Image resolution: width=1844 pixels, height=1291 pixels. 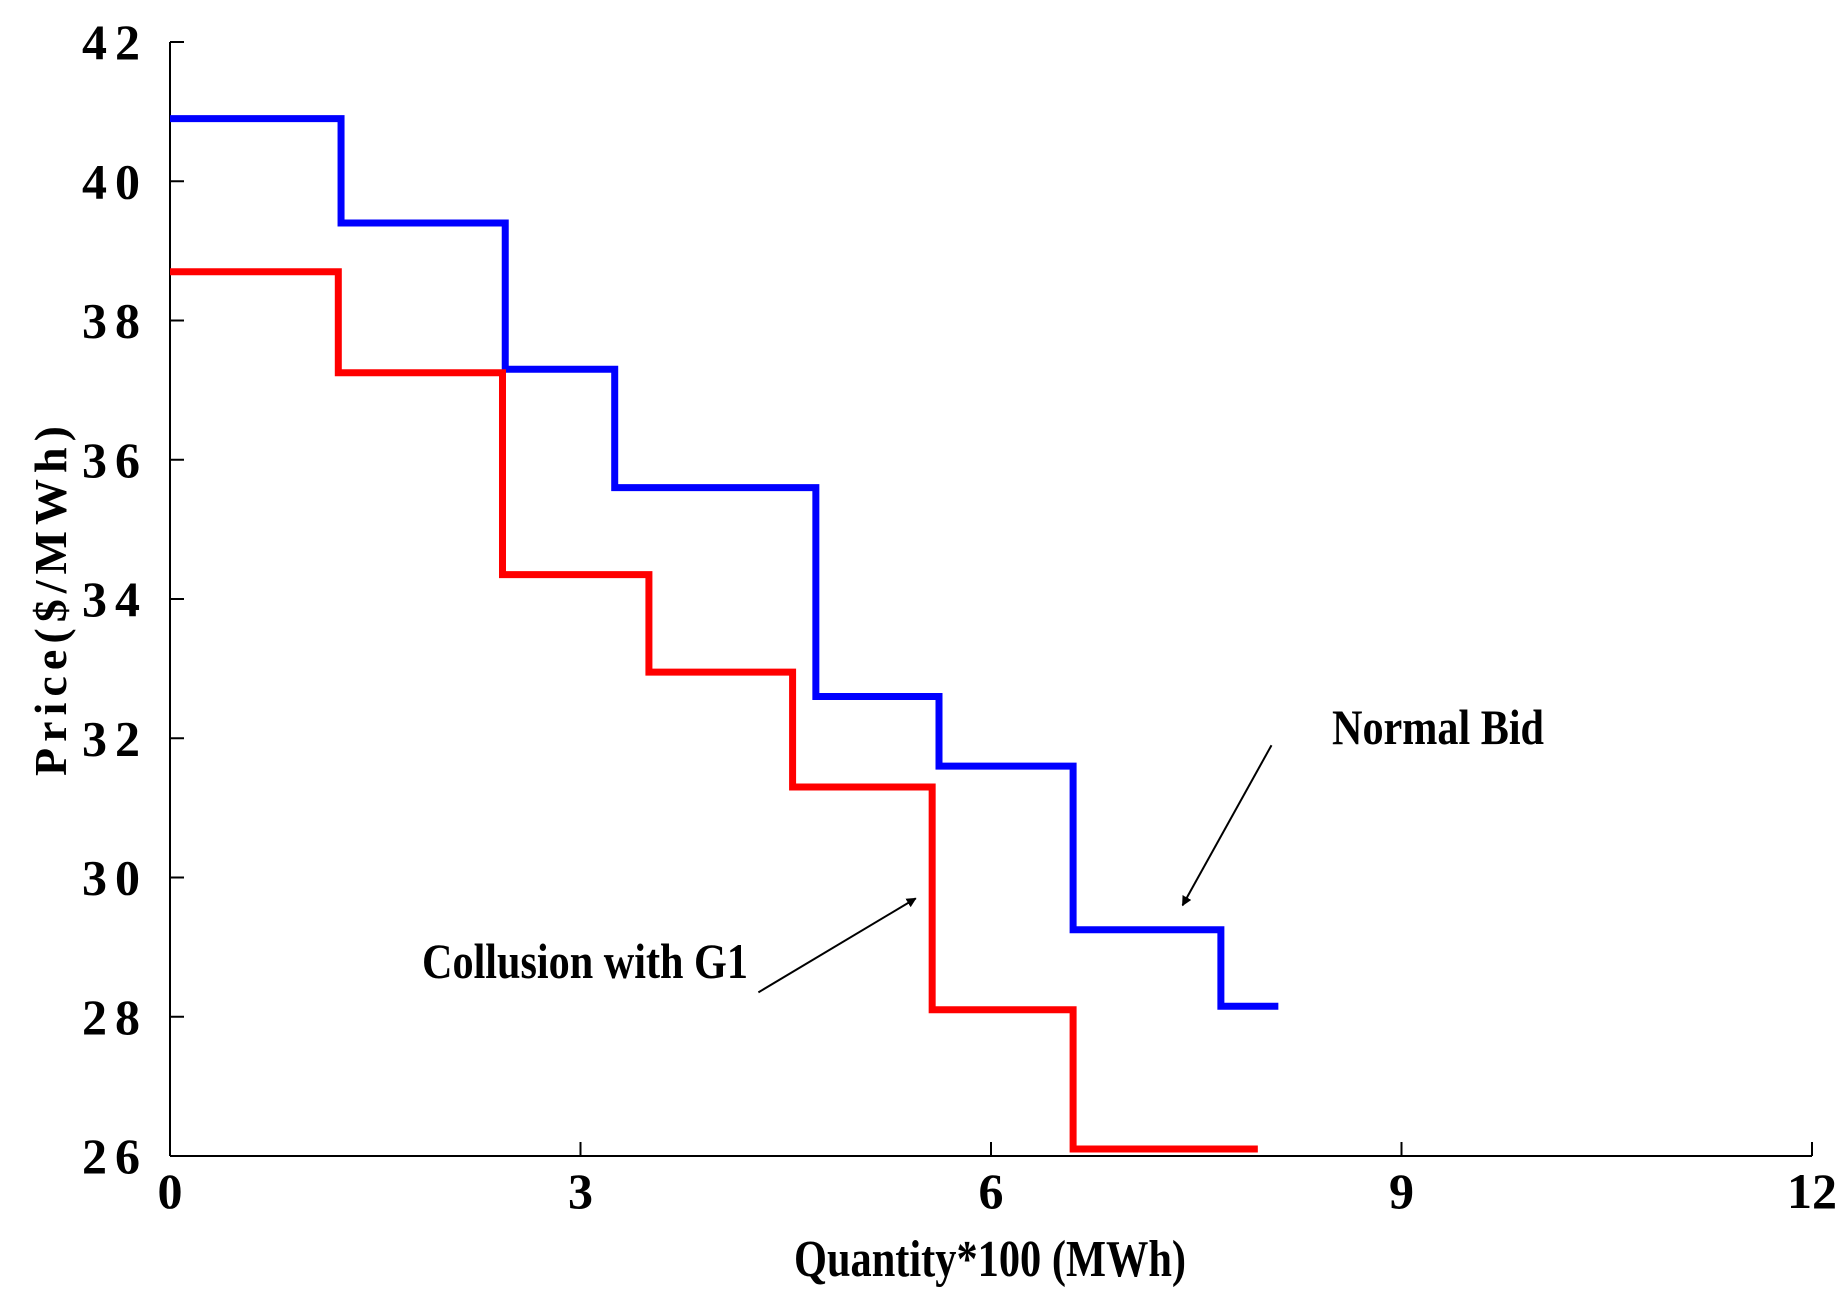 I want to click on y-tick-label: 36, so click(x=115, y=460).